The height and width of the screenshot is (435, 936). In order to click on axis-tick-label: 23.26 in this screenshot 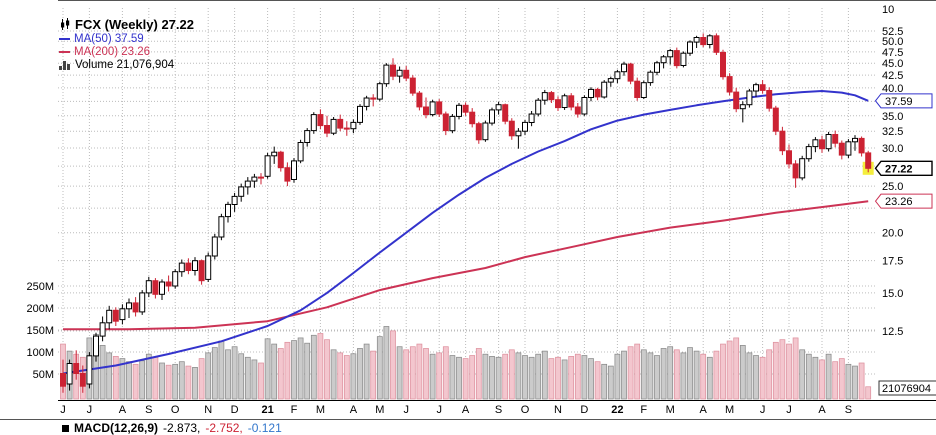, I will do `click(899, 202)`.